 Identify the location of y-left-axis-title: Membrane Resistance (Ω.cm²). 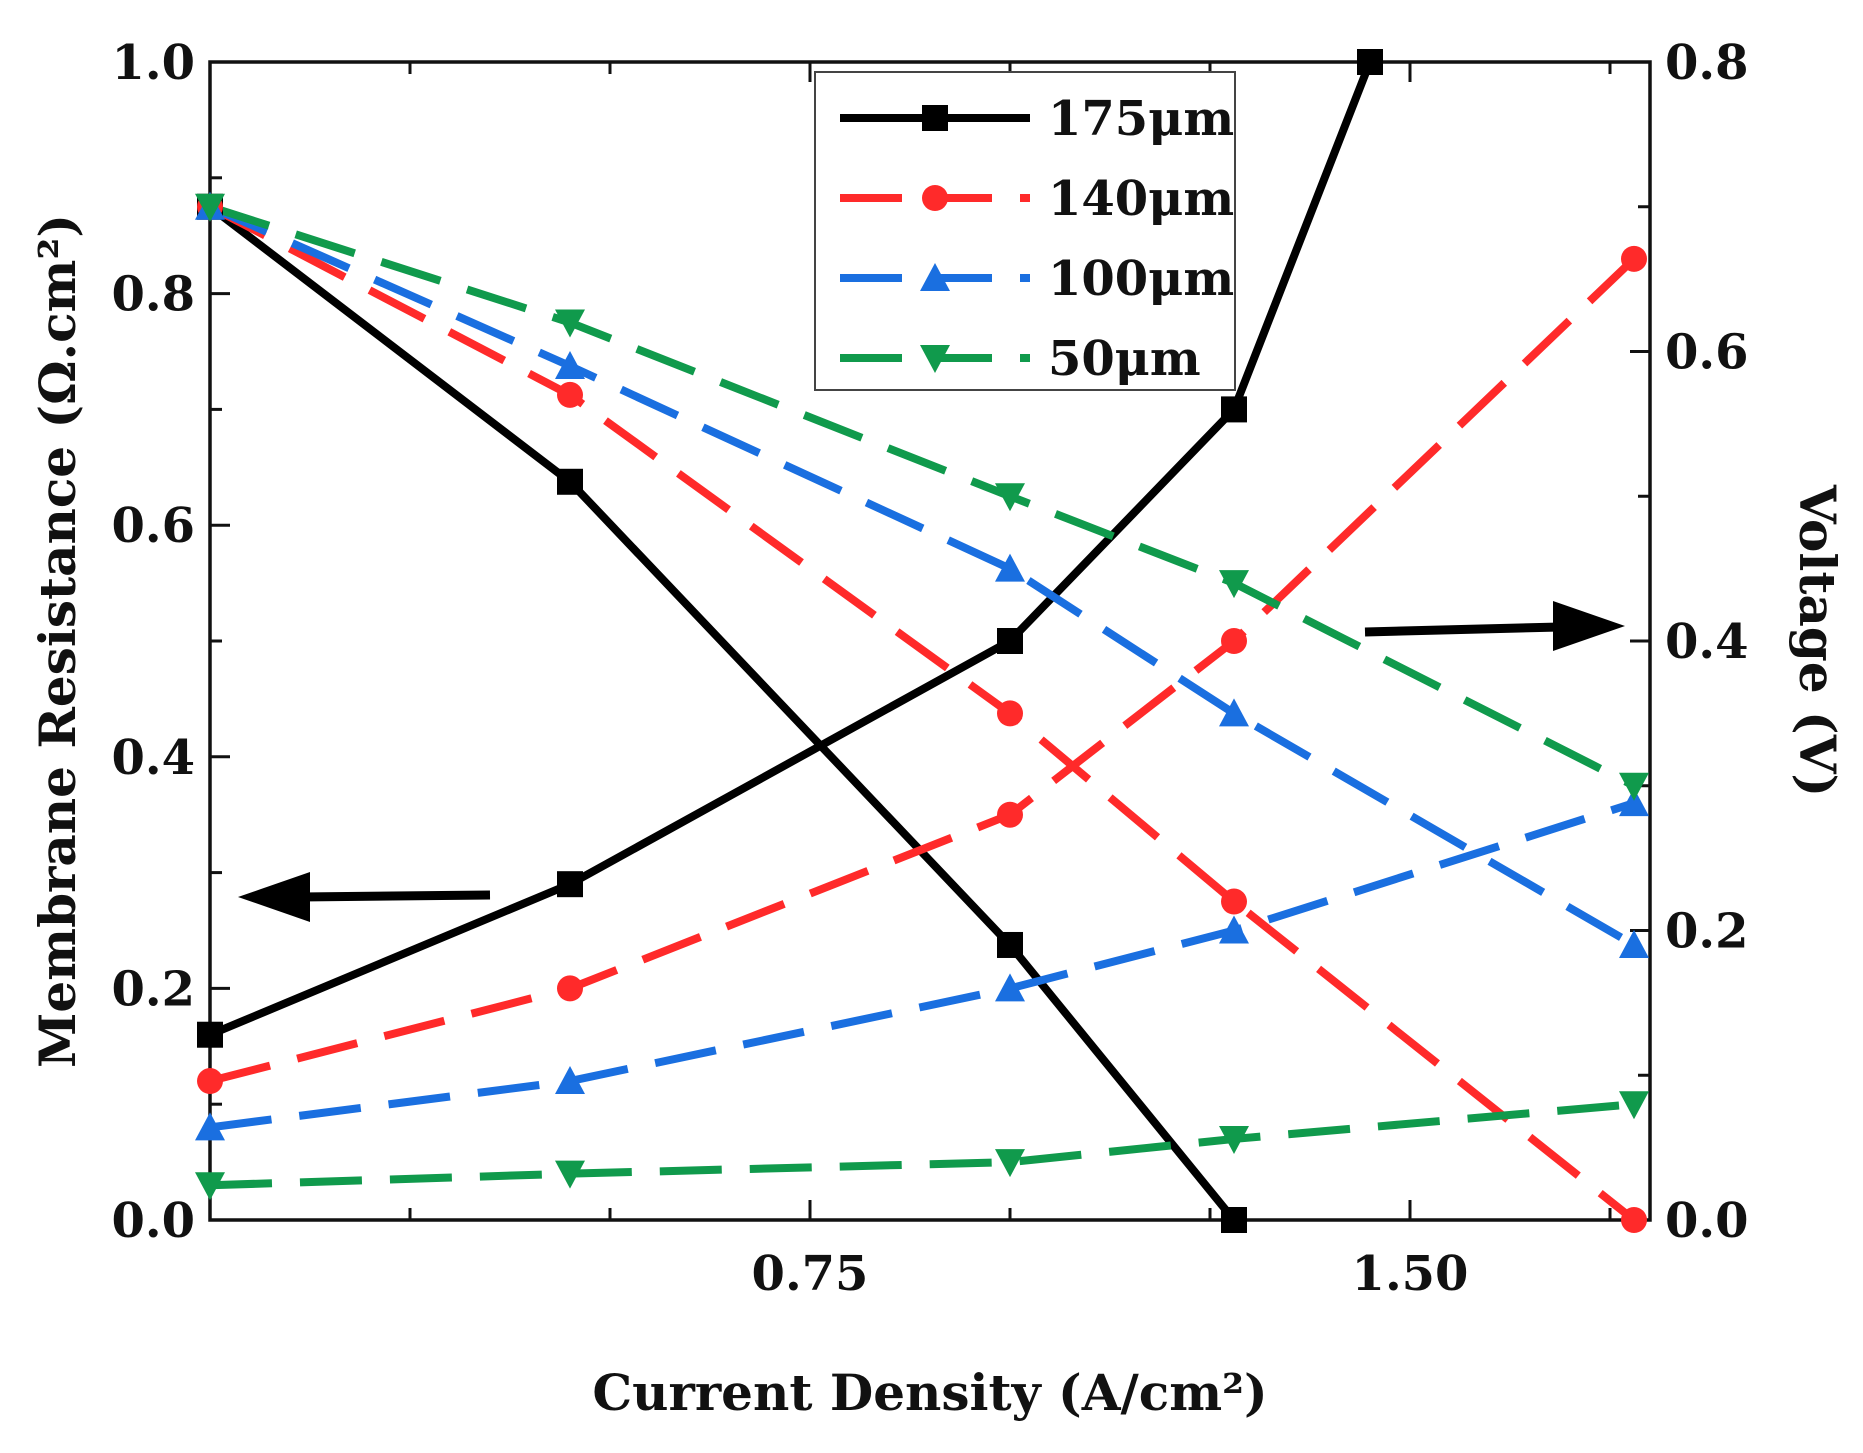
(57, 641).